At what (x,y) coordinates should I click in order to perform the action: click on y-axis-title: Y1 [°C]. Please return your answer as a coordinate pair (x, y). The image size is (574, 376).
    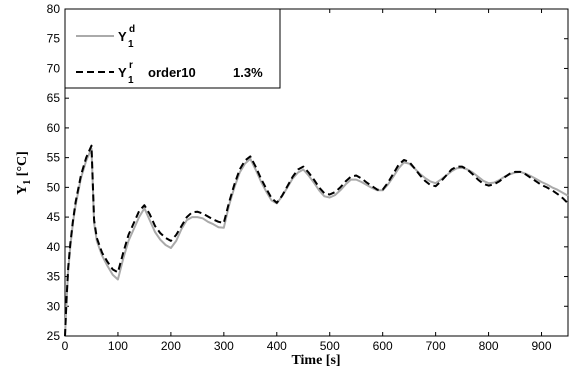
    Looking at the image, I should click on (24, 173).